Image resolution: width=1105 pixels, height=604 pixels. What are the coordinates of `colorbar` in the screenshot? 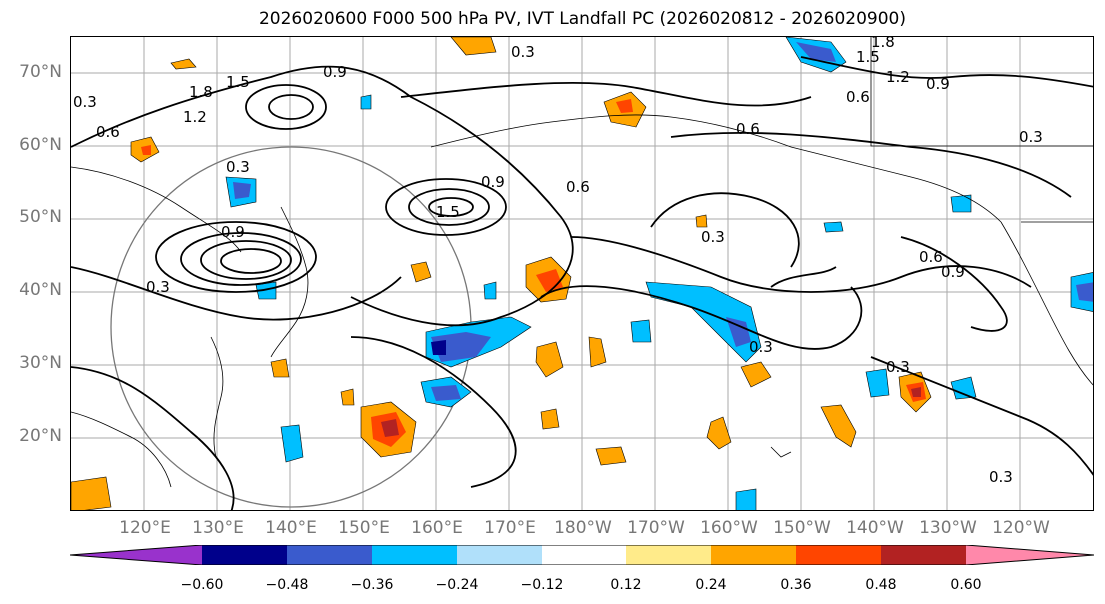 It's located at (582, 555).